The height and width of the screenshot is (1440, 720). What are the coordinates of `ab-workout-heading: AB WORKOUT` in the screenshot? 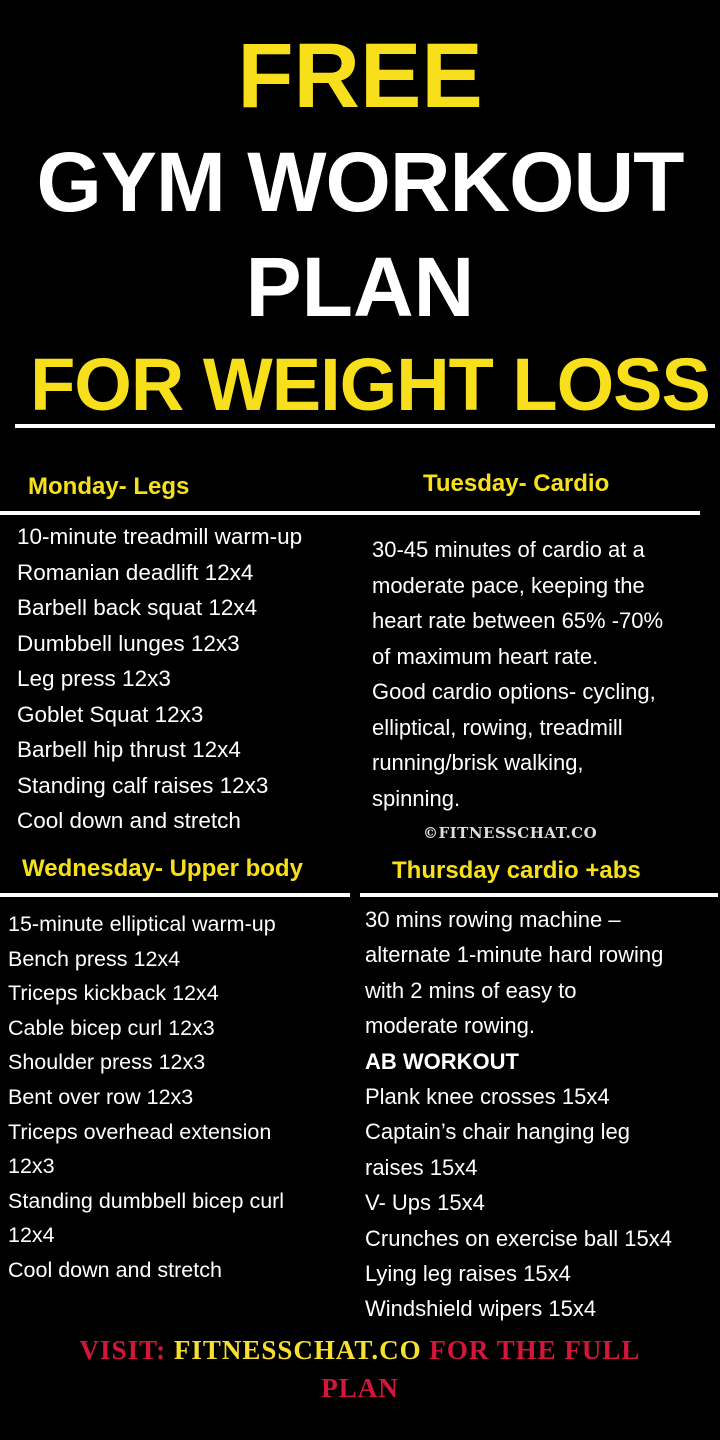 It's located at (442, 1061).